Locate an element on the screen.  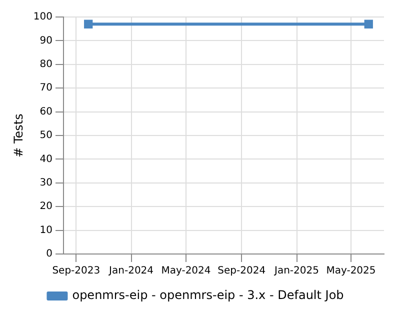
y-tick-label: 0 is located at coordinates (49, 254).